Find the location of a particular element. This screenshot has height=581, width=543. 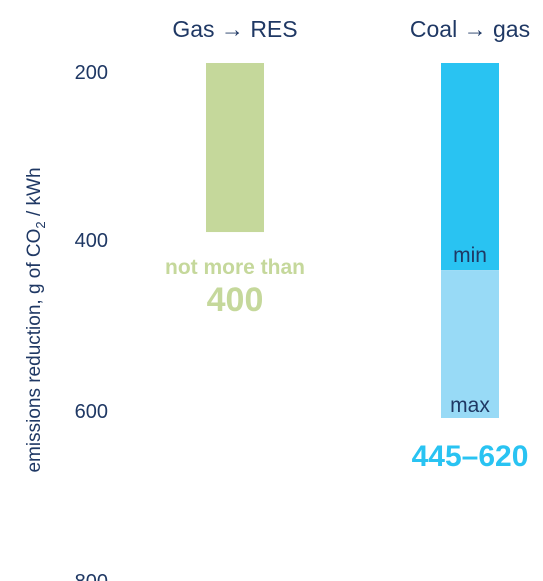

y-tick-label: 200 is located at coordinates (91, 73).